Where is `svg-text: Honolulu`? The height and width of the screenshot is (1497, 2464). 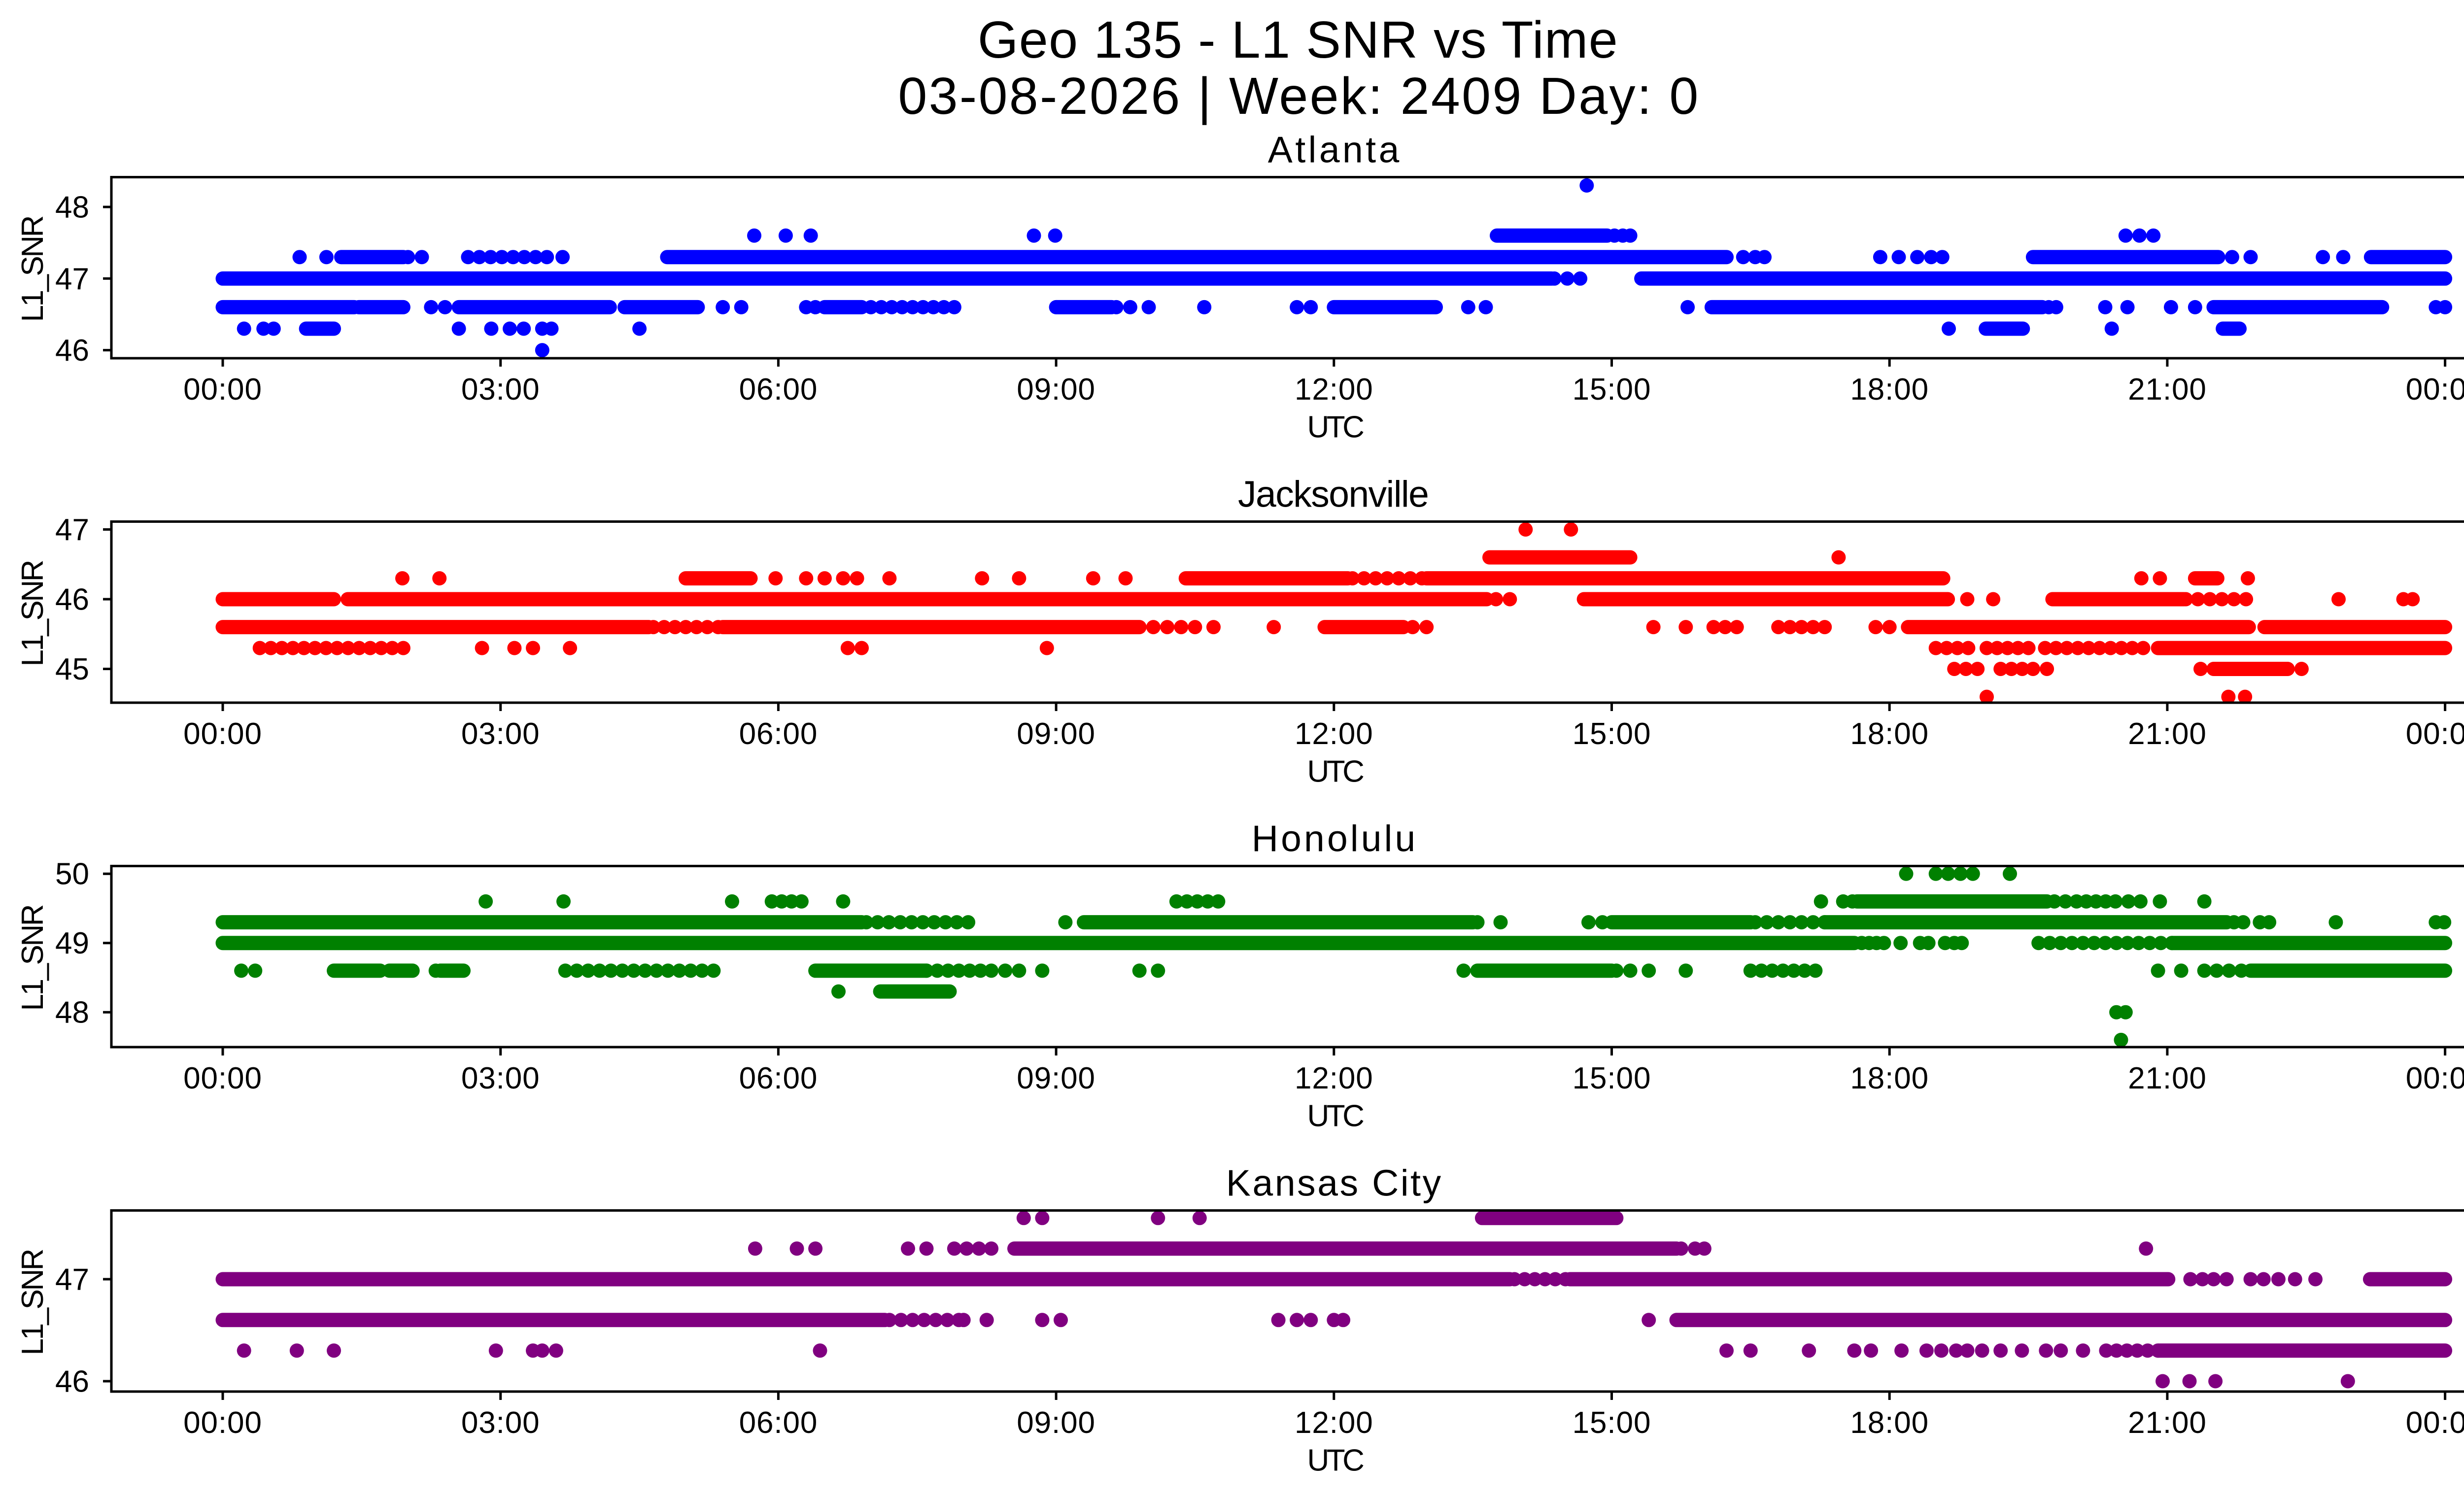
svg-text: Honolulu is located at coordinates (1335, 838).